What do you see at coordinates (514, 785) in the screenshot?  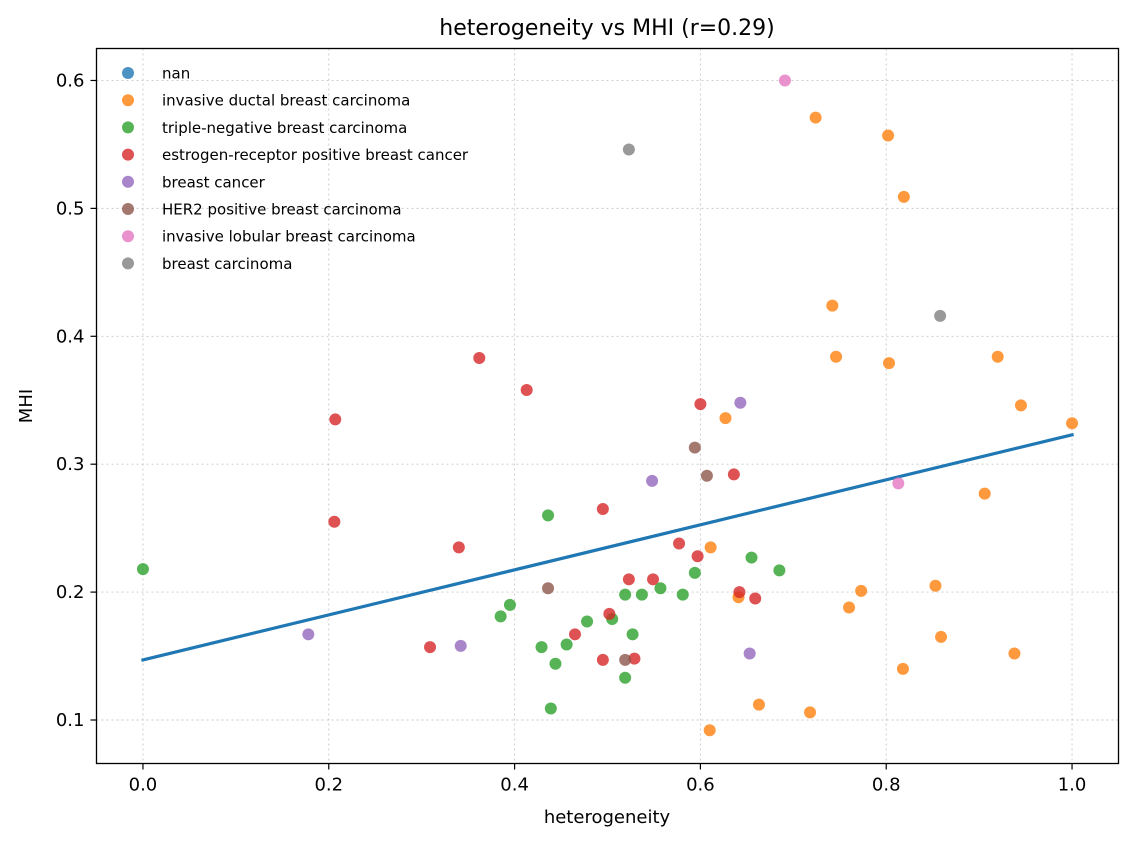 I see `x-tick-label: 0.4` at bounding box center [514, 785].